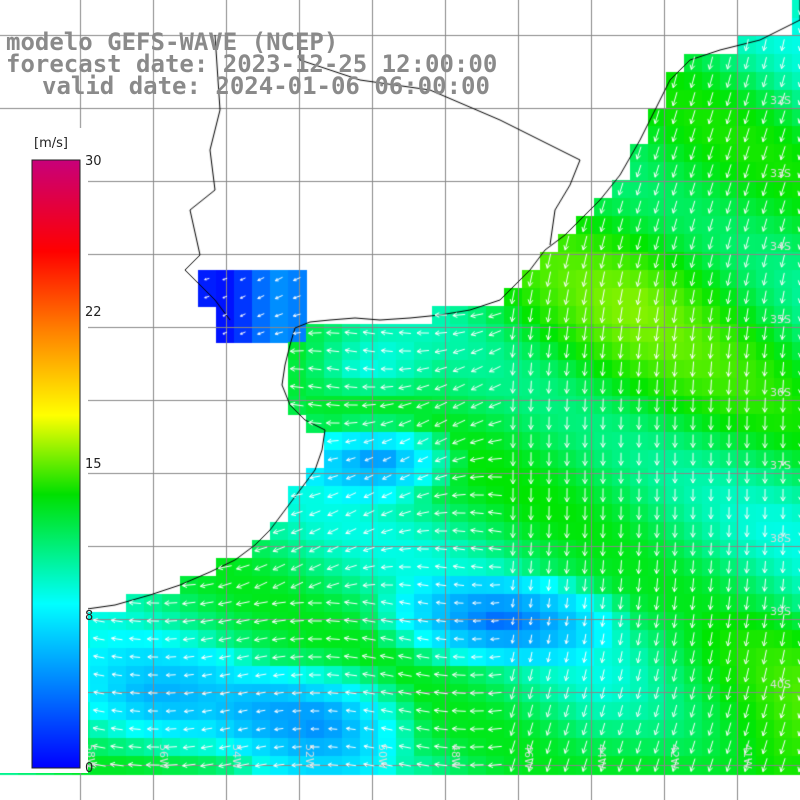 The height and width of the screenshot is (800, 800). I want to click on model-title: modelo GEFS-WAVE (NCEP), so click(172, 42).